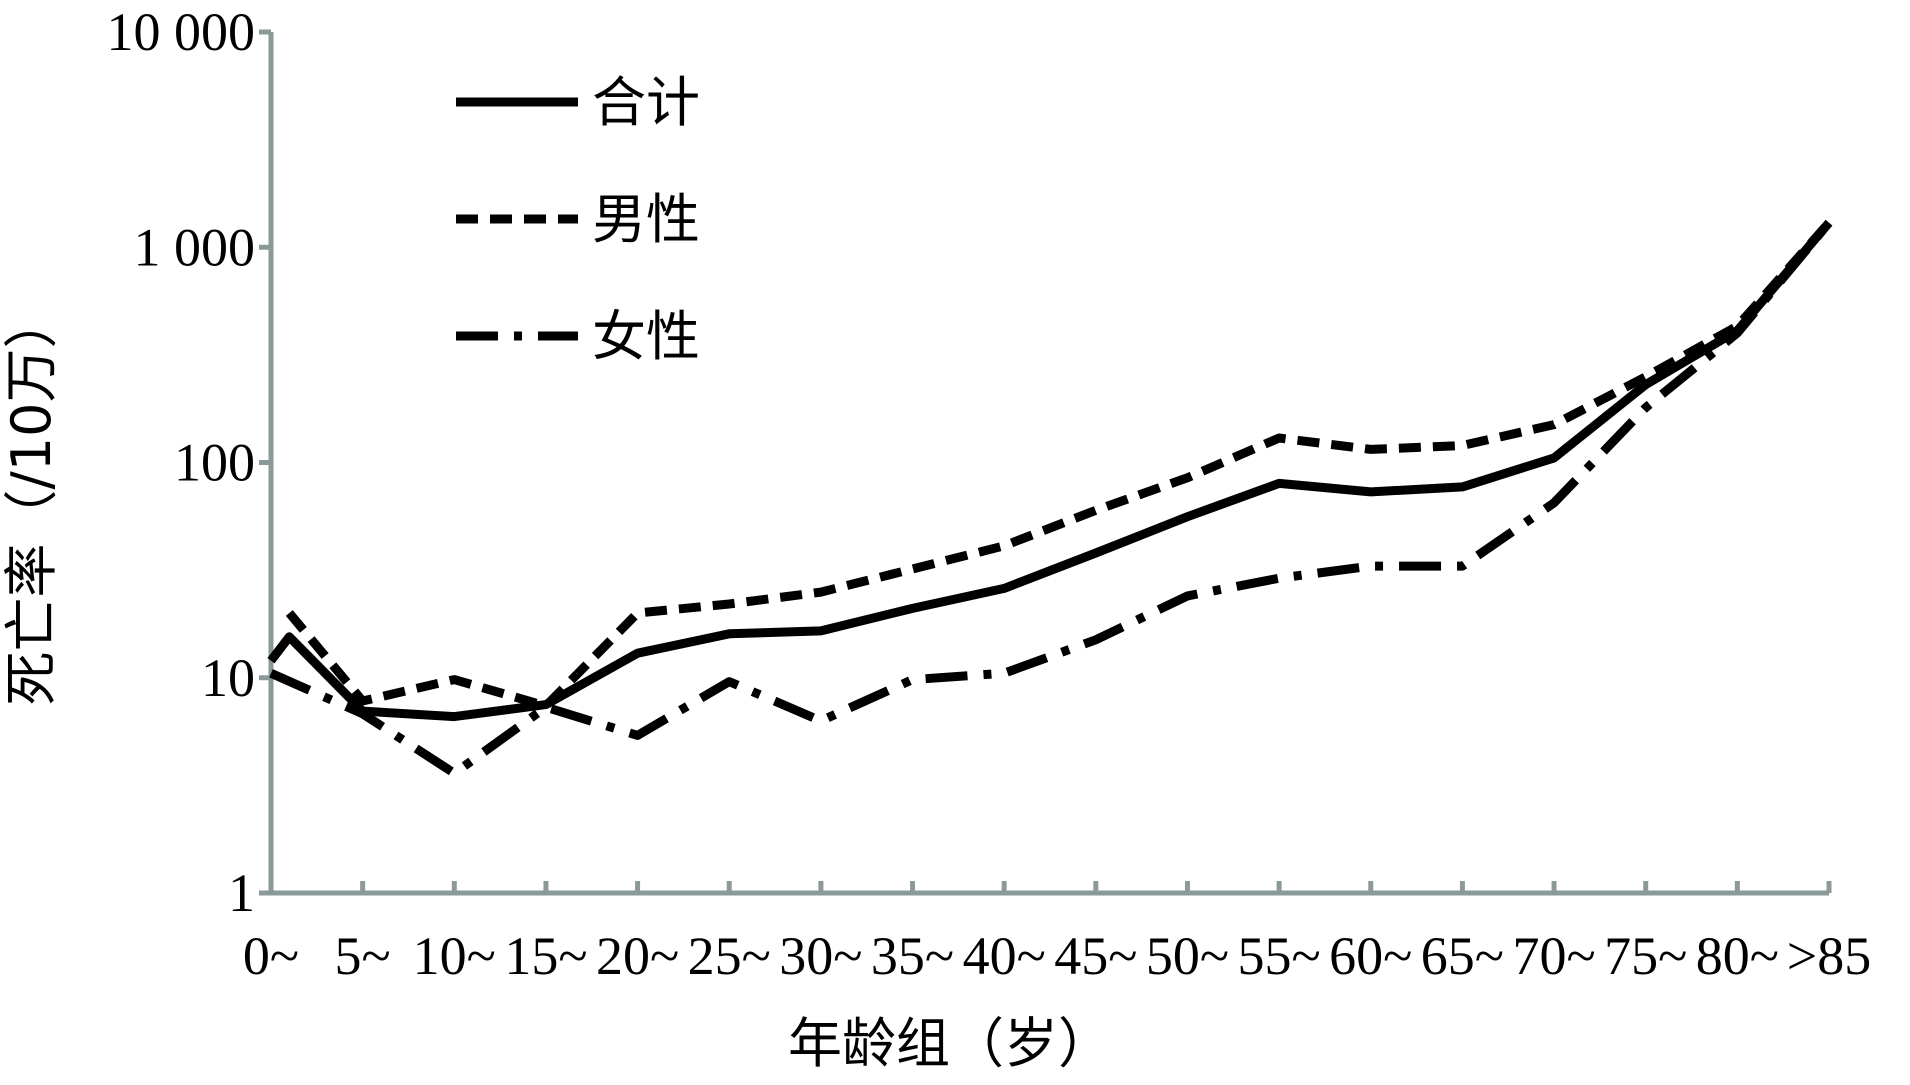 This screenshot has height=1085, width=1910. What do you see at coordinates (637, 956) in the screenshot?
I see `x-tick-label: 20~` at bounding box center [637, 956].